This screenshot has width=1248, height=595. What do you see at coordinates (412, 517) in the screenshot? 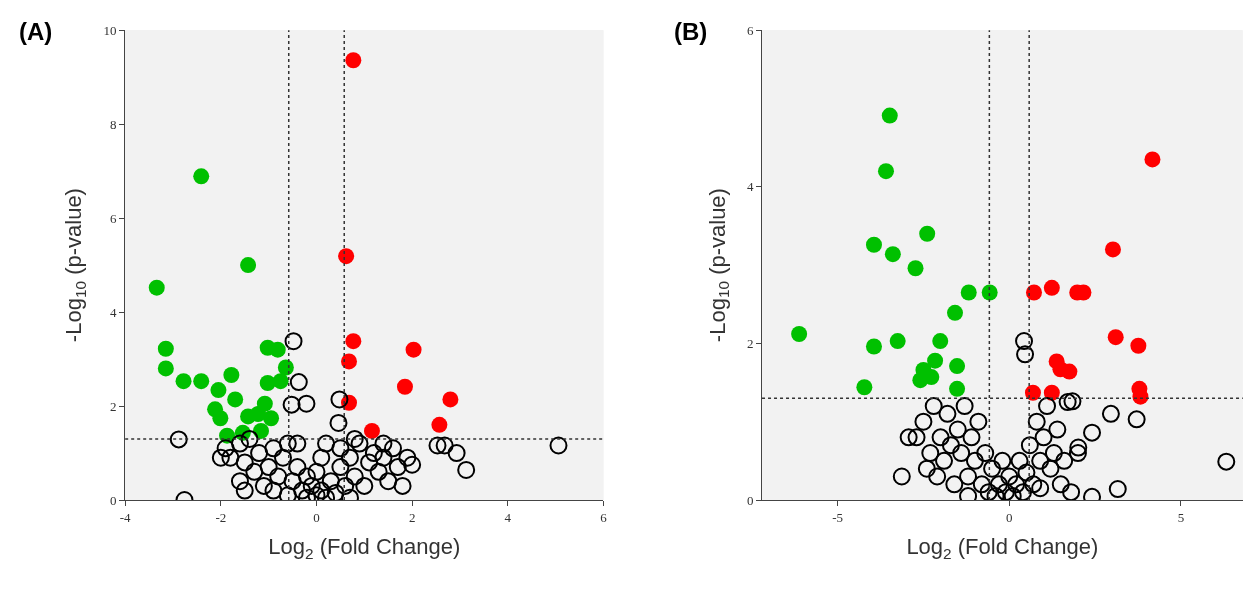
I see `x-tick-label: 2` at bounding box center [412, 517].